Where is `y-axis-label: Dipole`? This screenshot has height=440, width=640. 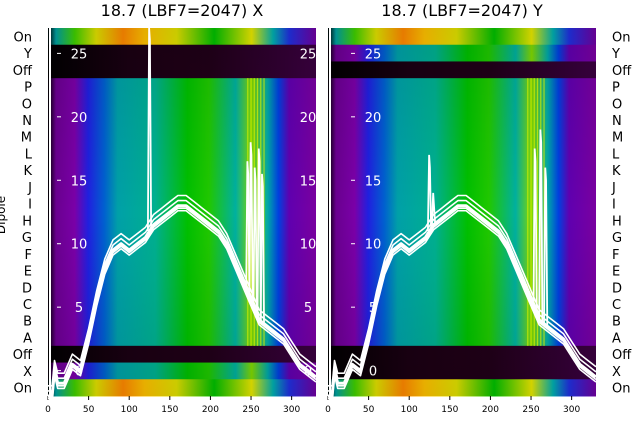
y-axis-label: Dipole is located at coordinates (4, 215).